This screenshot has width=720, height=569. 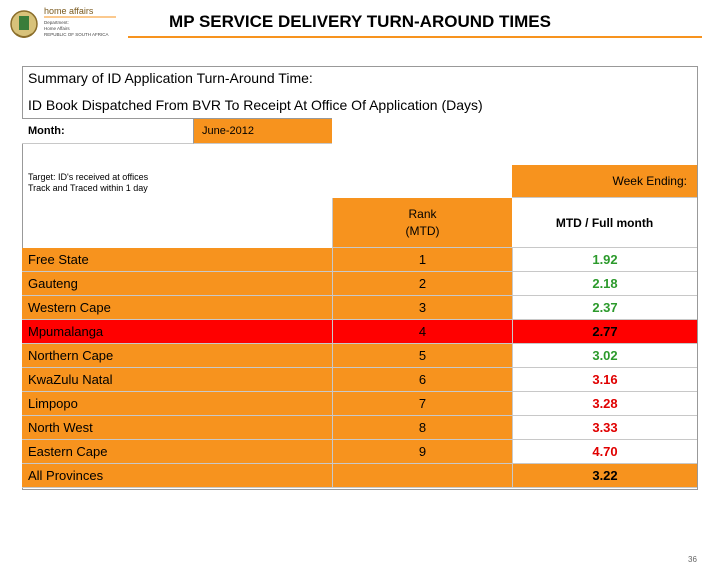 What do you see at coordinates (177, 476) in the screenshot?
I see `province-name: All Provinces` at bounding box center [177, 476].